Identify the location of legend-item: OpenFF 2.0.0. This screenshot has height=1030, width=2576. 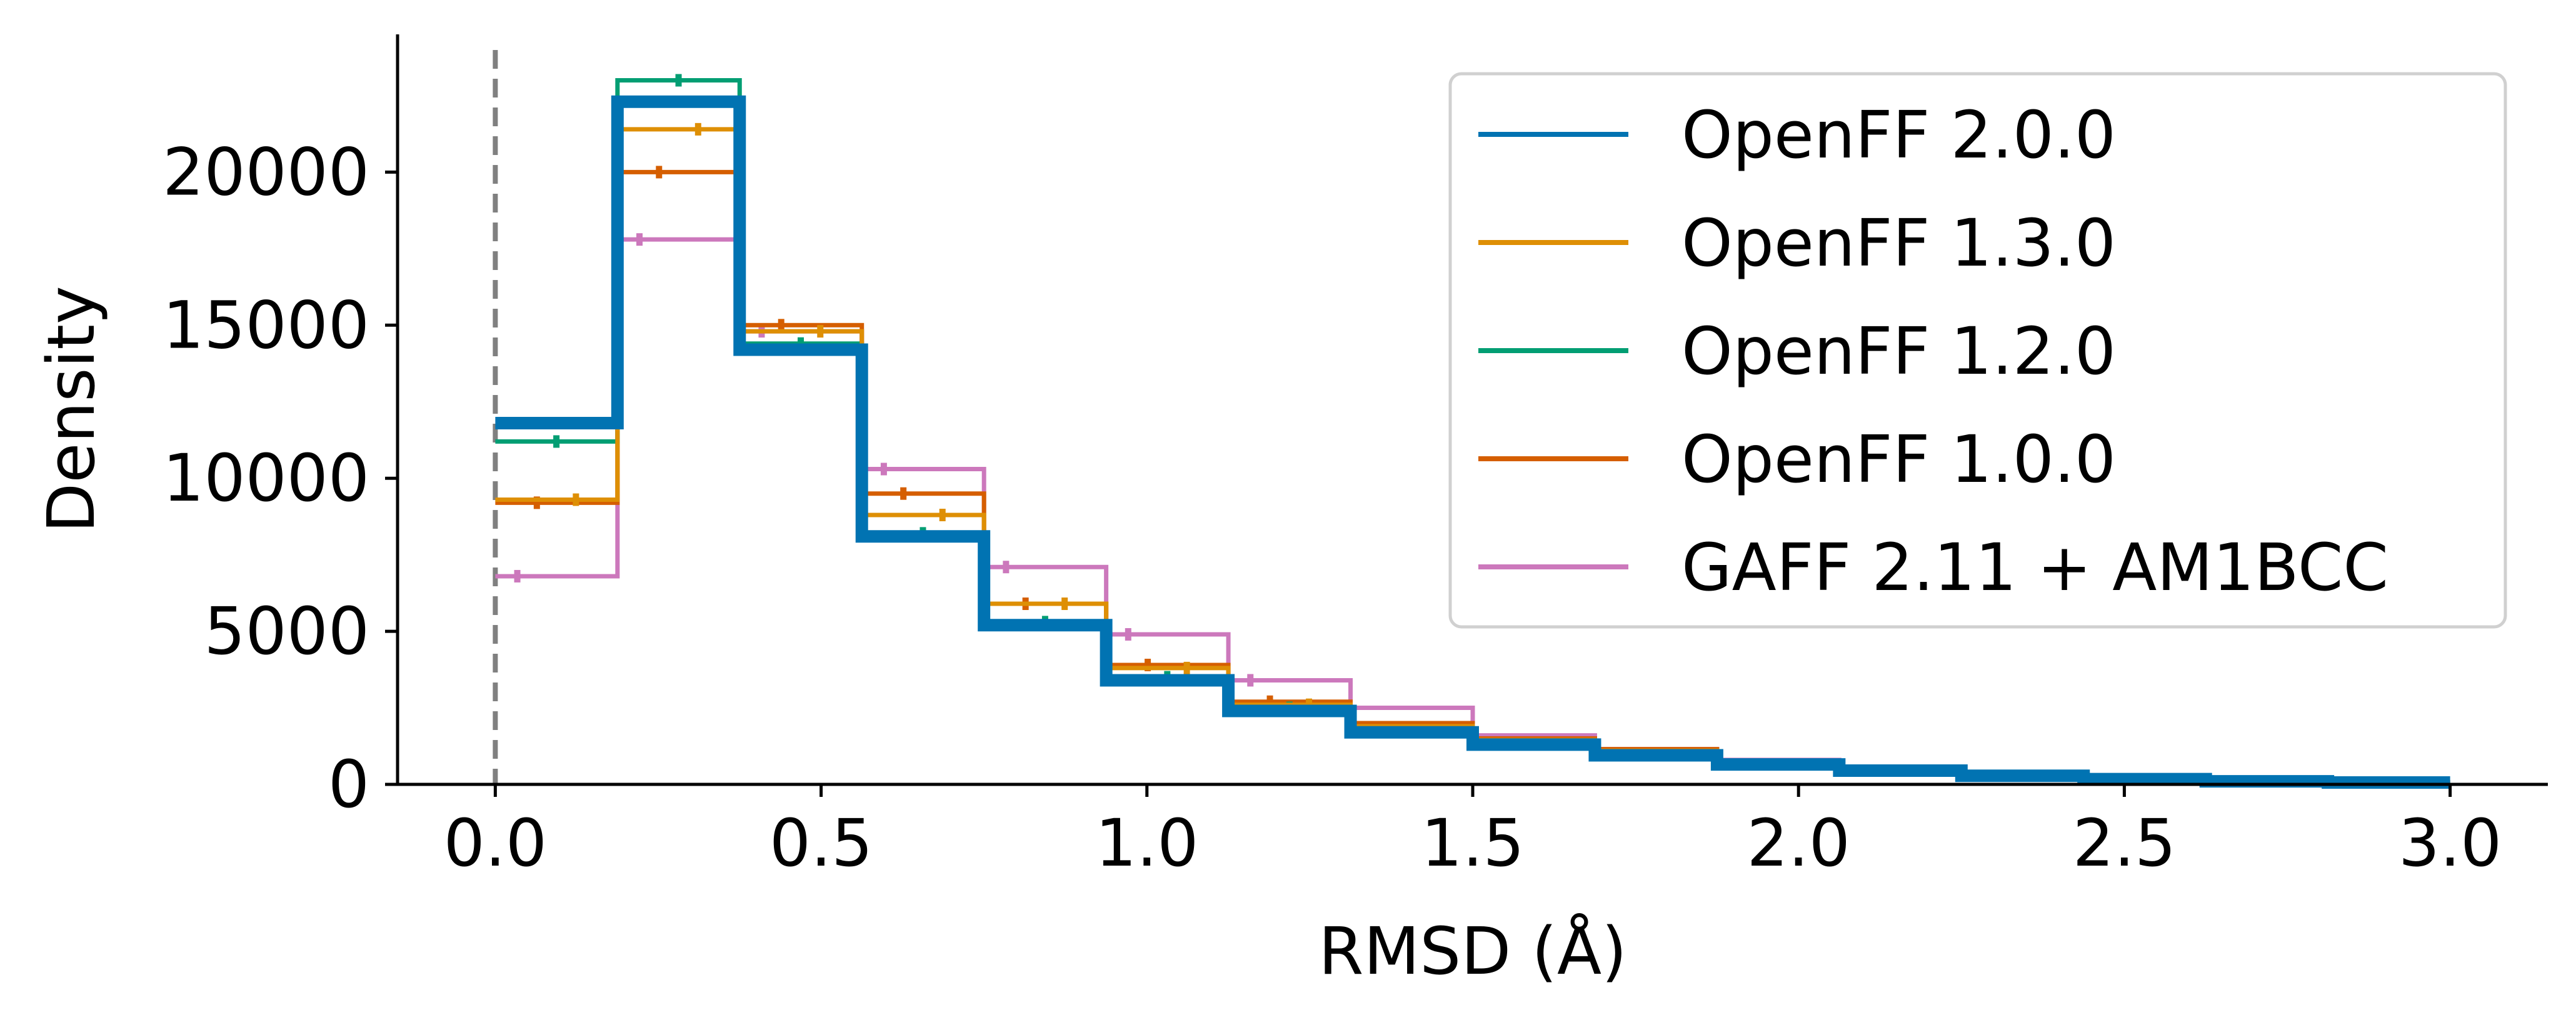
(1797, 135).